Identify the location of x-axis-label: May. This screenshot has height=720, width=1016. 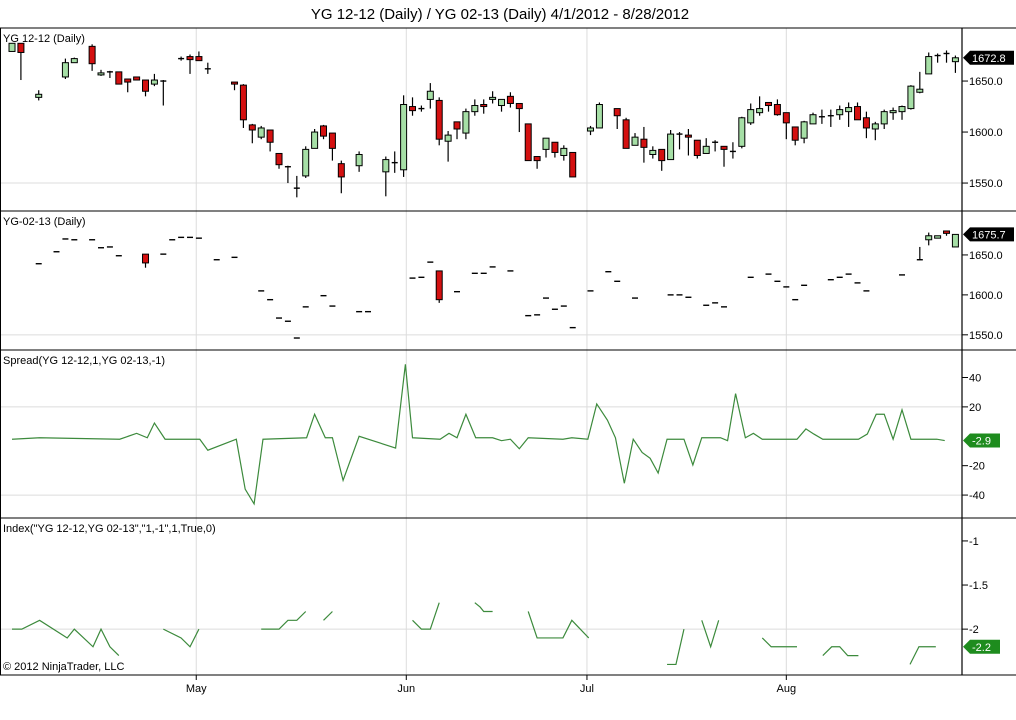
(196, 689).